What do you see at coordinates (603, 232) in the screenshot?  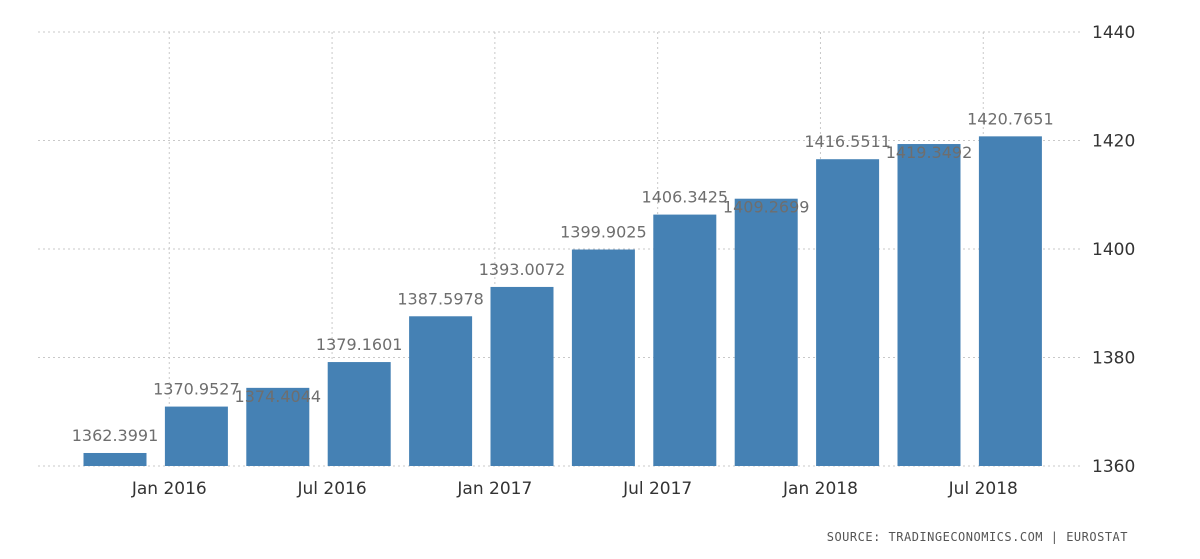 I see `data-label: 1399.9025` at bounding box center [603, 232].